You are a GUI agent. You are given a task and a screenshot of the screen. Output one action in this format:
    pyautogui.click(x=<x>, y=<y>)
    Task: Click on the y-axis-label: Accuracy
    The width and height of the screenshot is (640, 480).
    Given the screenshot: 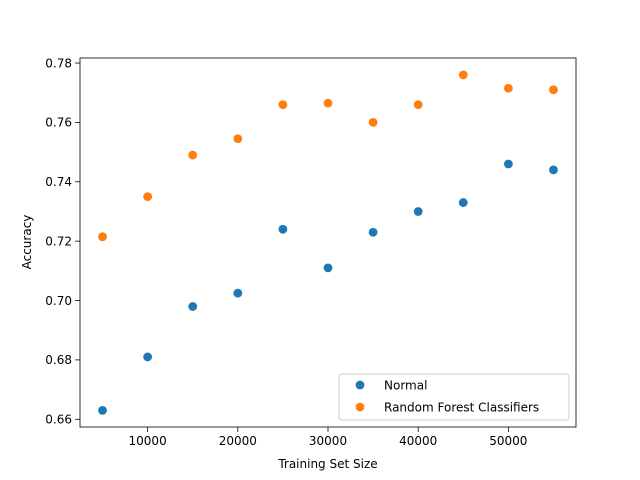 What is the action you would take?
    pyautogui.click(x=27, y=242)
    